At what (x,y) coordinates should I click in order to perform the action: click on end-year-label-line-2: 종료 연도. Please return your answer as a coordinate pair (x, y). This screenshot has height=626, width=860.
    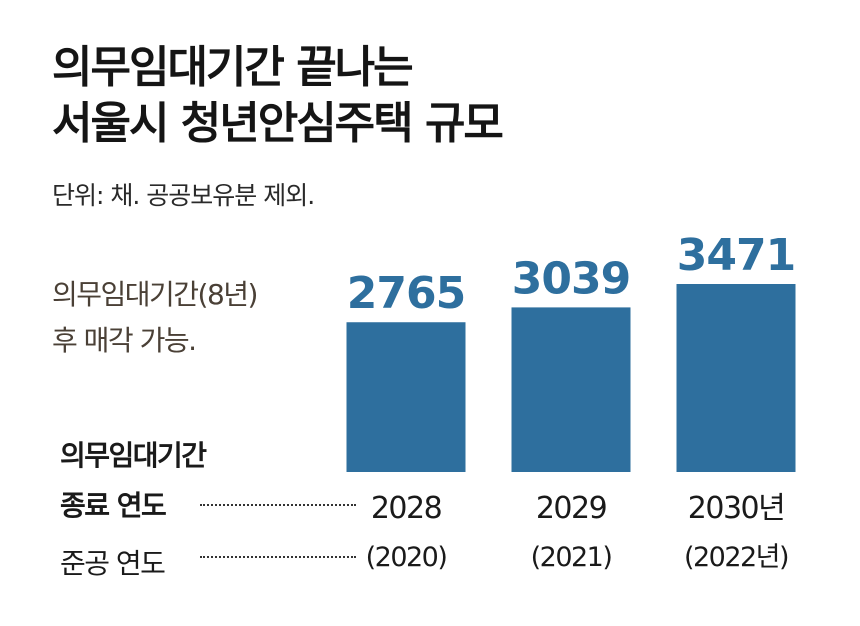
    Looking at the image, I should click on (113, 505).